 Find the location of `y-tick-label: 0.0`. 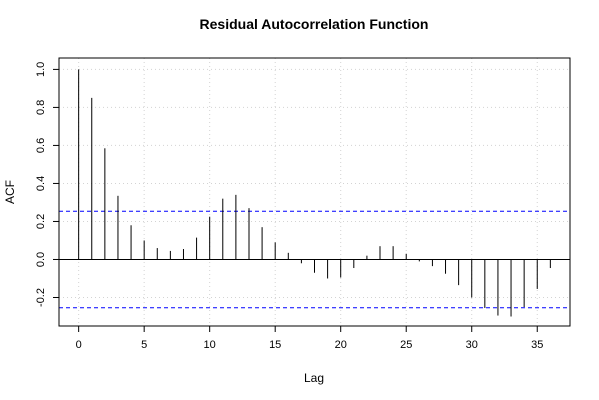

y-tick-label: 0.0 is located at coordinates (41, 259).